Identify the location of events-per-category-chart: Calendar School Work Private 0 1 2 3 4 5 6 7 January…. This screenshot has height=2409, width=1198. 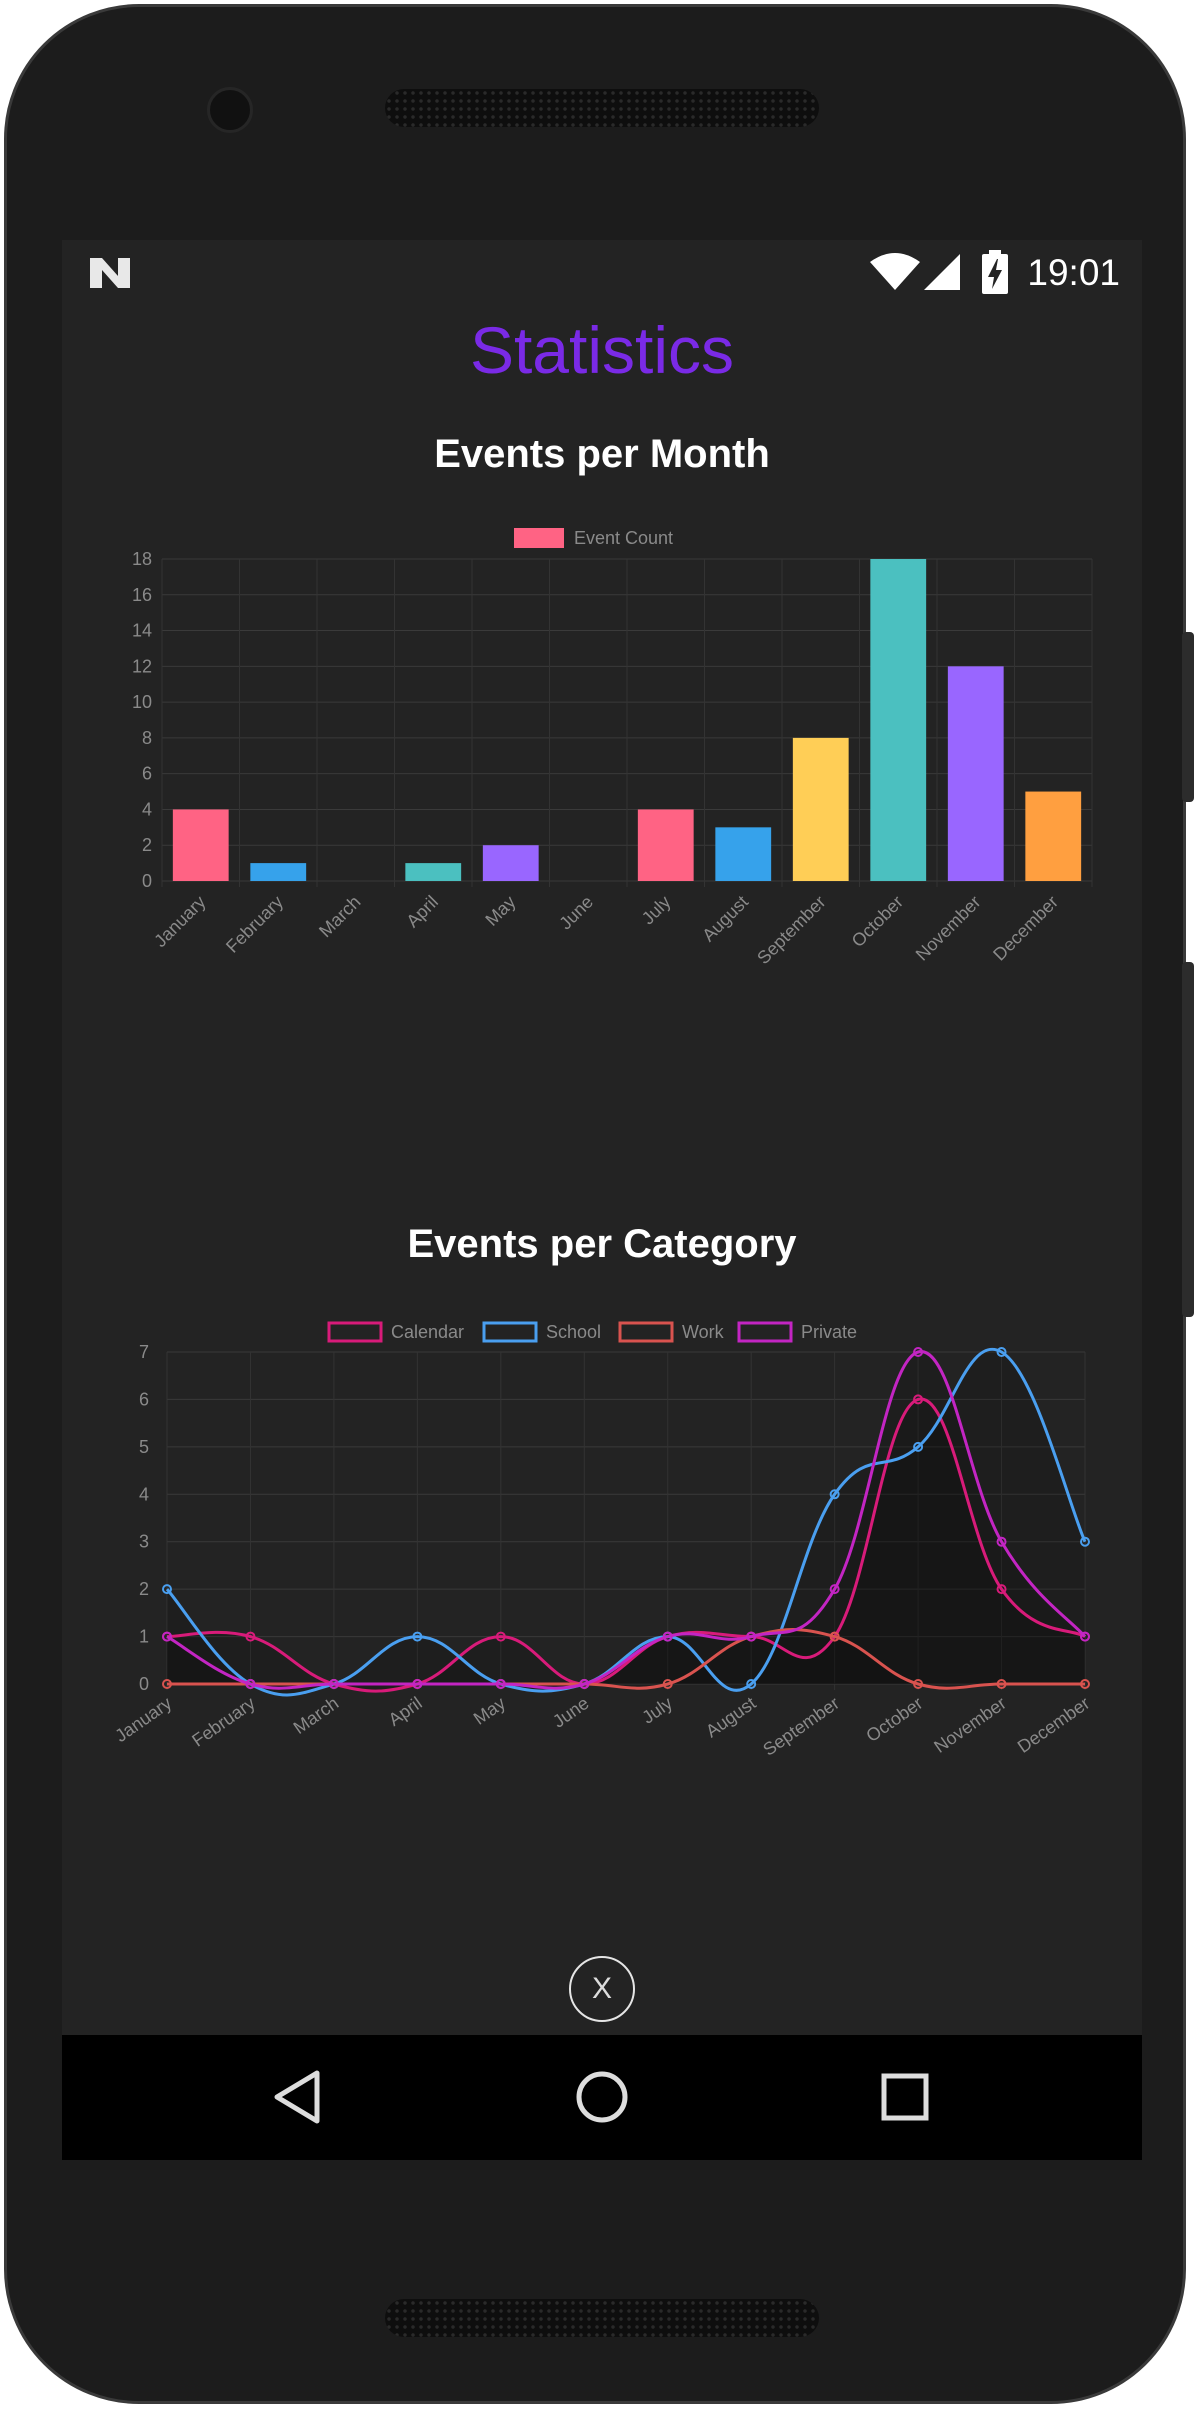
(602, 1540).